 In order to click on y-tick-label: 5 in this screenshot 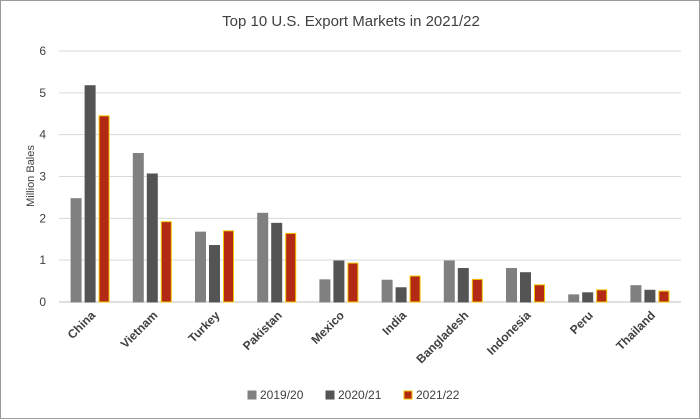, I will do `click(42, 93)`.